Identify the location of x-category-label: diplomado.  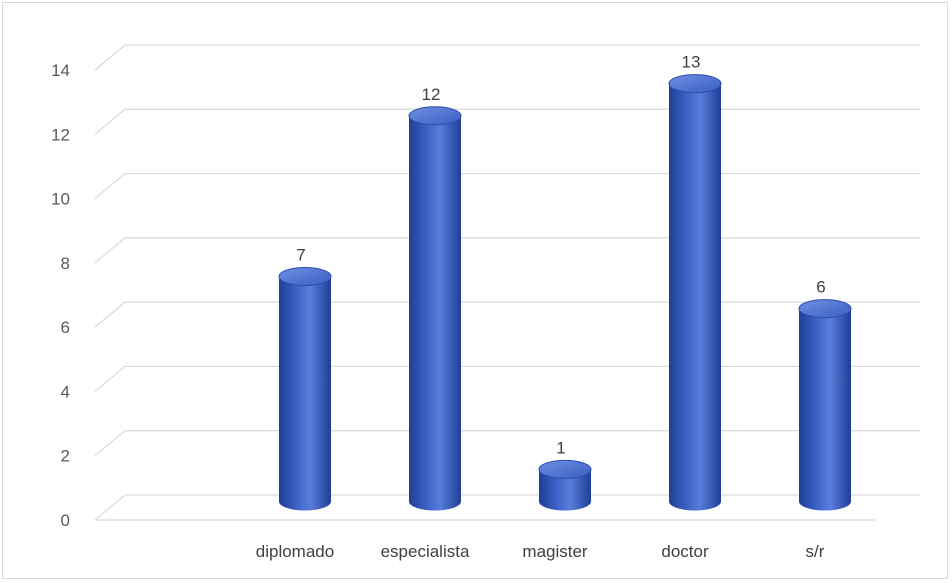
(295, 551).